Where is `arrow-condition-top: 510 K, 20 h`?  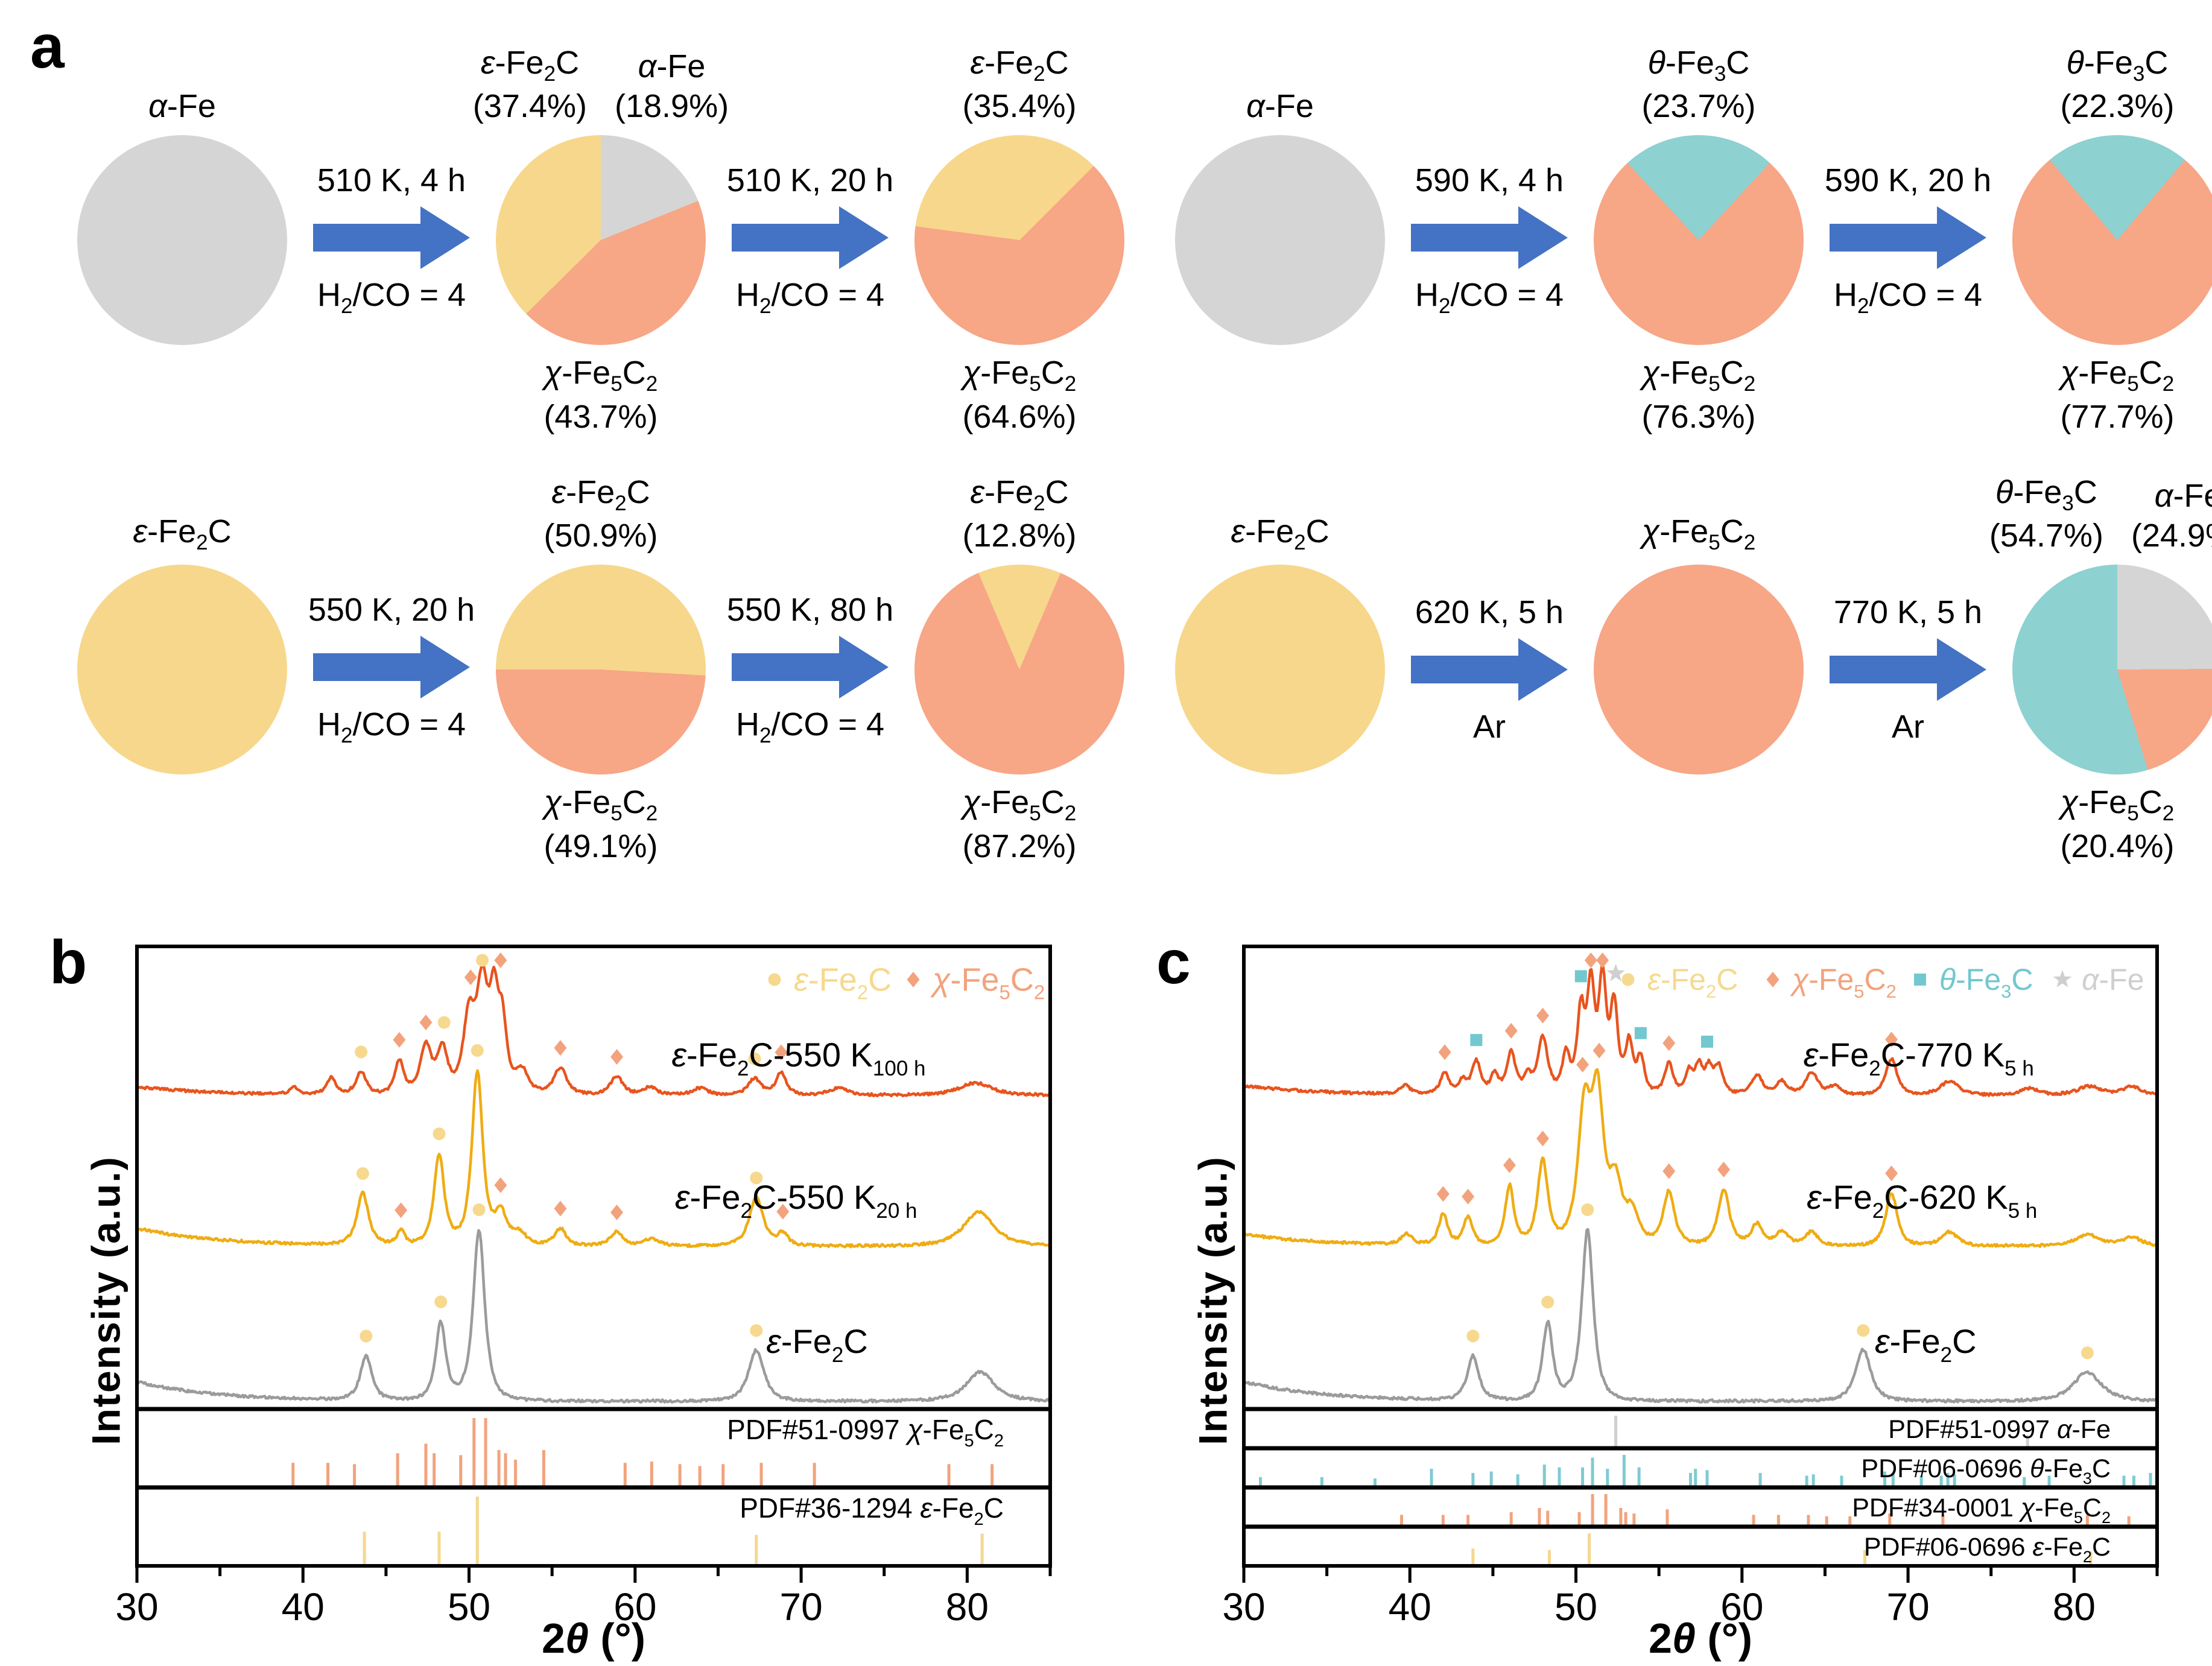
arrow-condition-top: 510 K, 20 h is located at coordinates (810, 180).